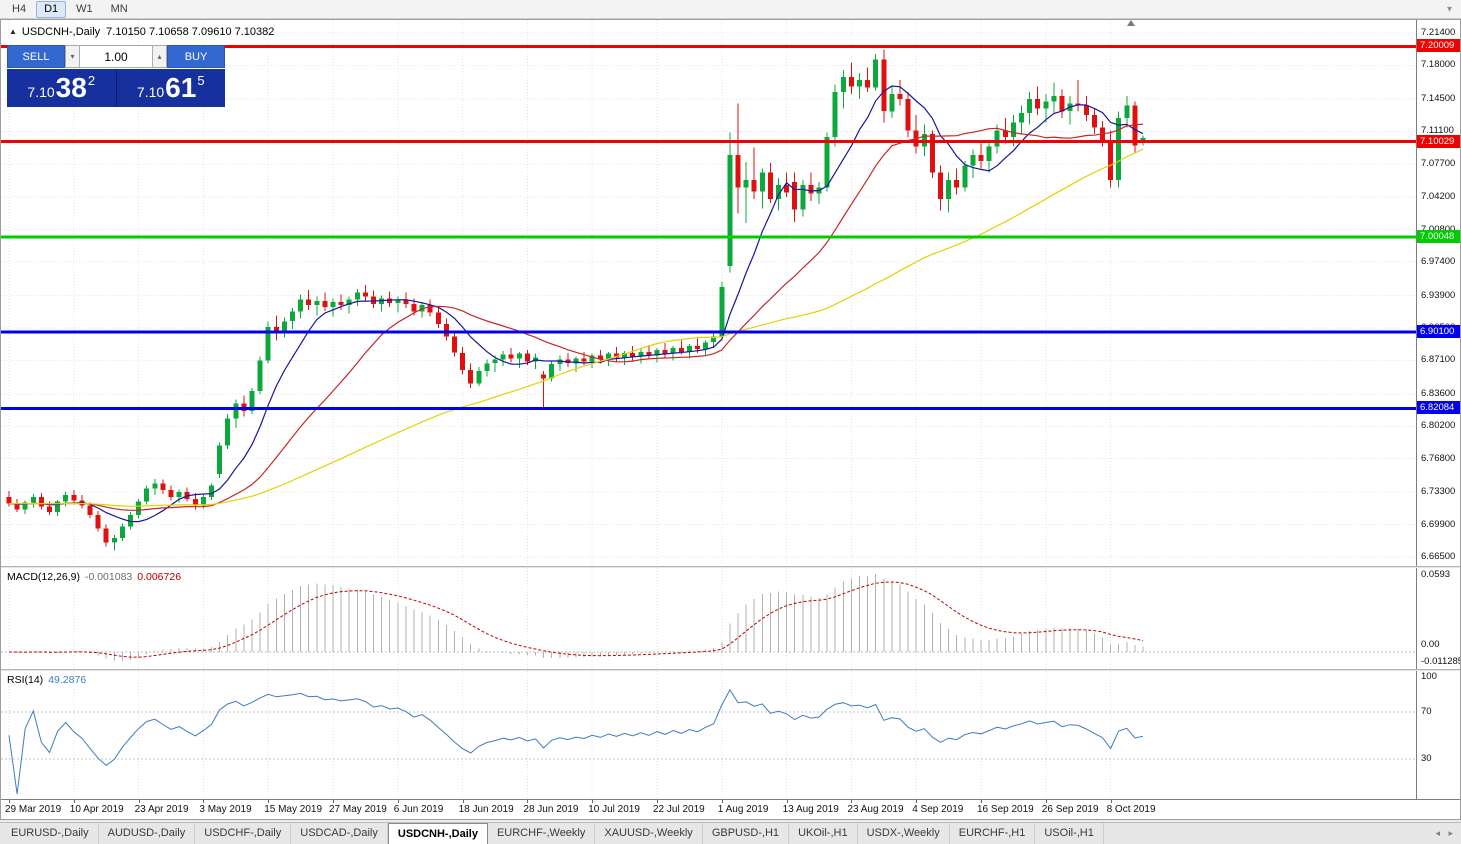 The width and height of the screenshot is (1461, 844). I want to click on chart-tab-audusd-daily: AUDUSD-,Daily, so click(147, 833).